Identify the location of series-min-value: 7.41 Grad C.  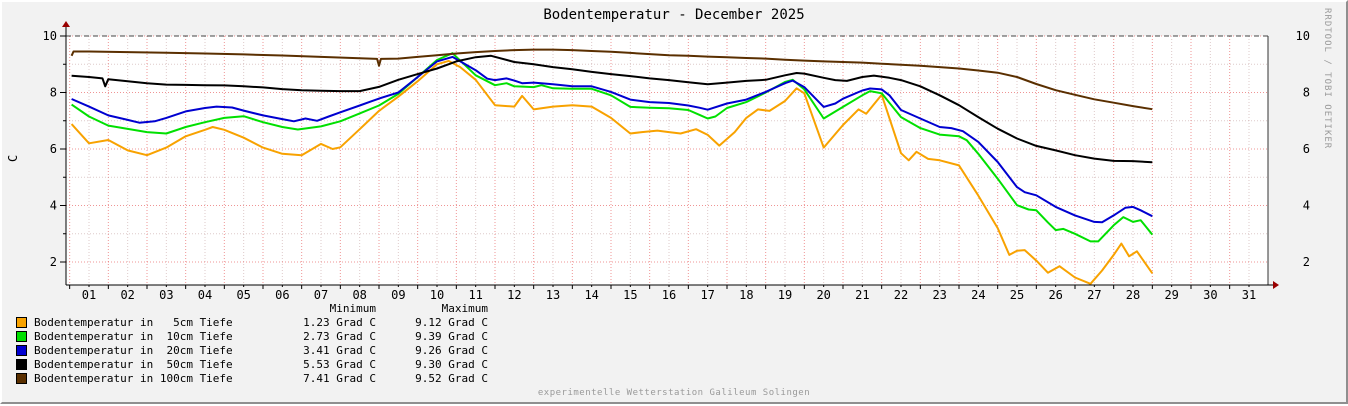
(339, 378).